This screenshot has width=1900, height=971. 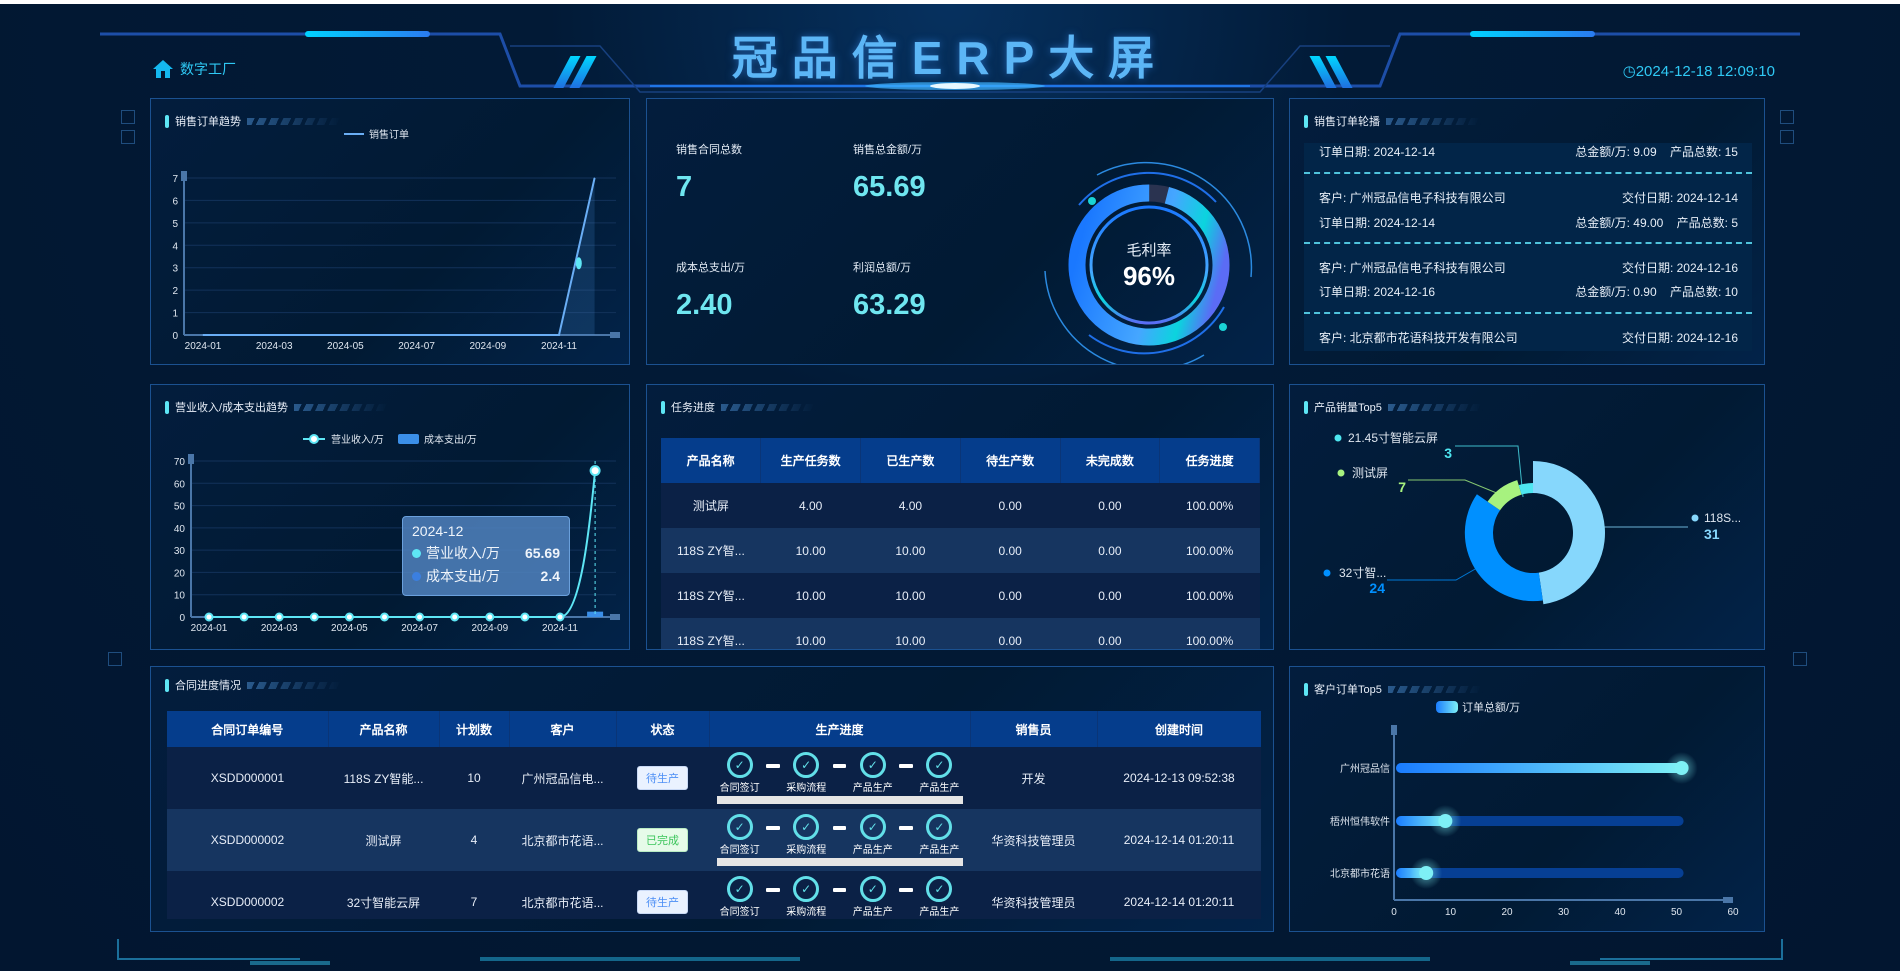 I want to click on side-decoration, so click(x=1787, y=117).